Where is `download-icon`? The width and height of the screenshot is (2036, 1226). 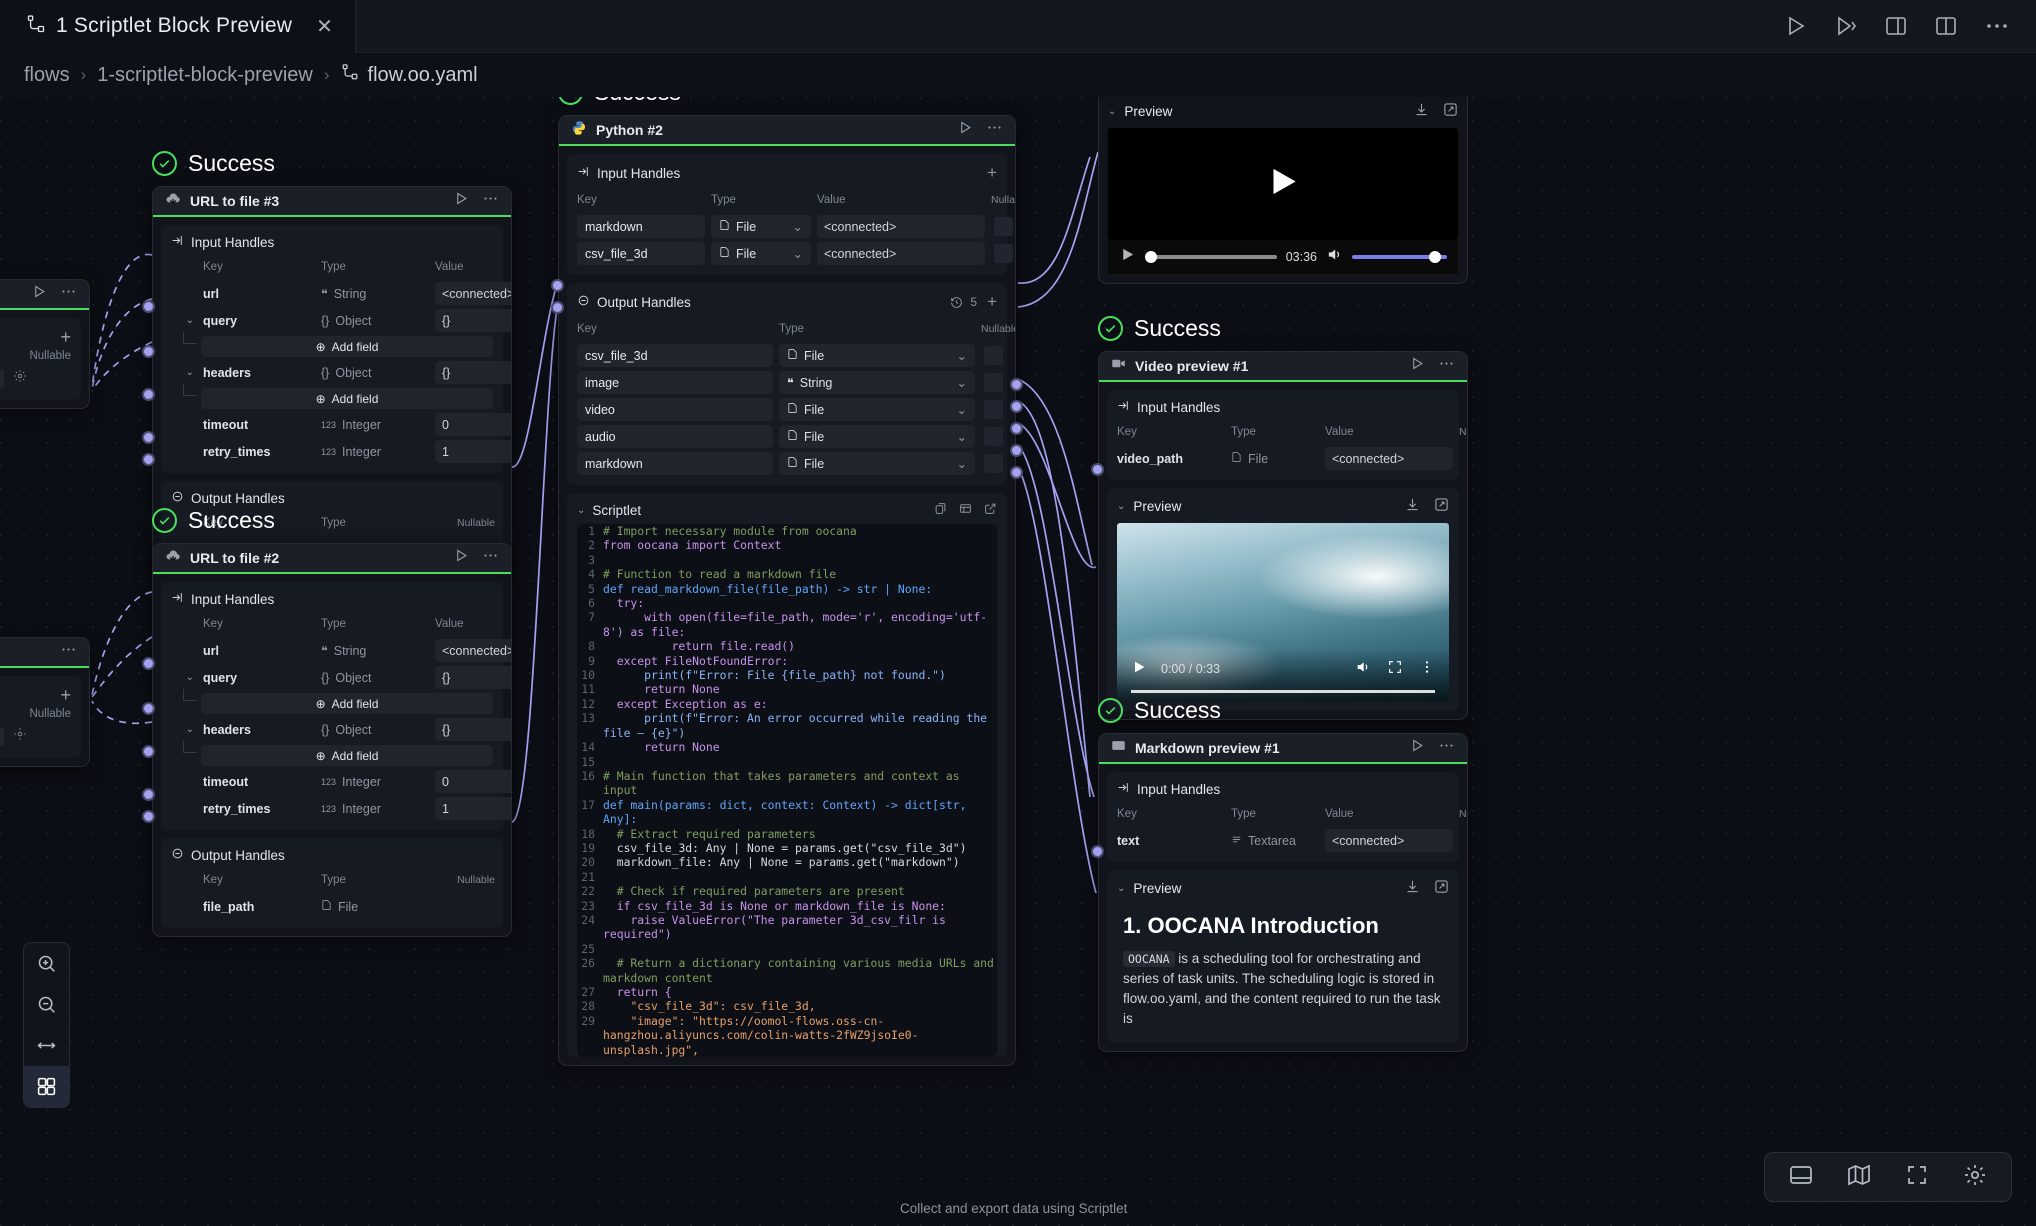 download-icon is located at coordinates (1412, 888).